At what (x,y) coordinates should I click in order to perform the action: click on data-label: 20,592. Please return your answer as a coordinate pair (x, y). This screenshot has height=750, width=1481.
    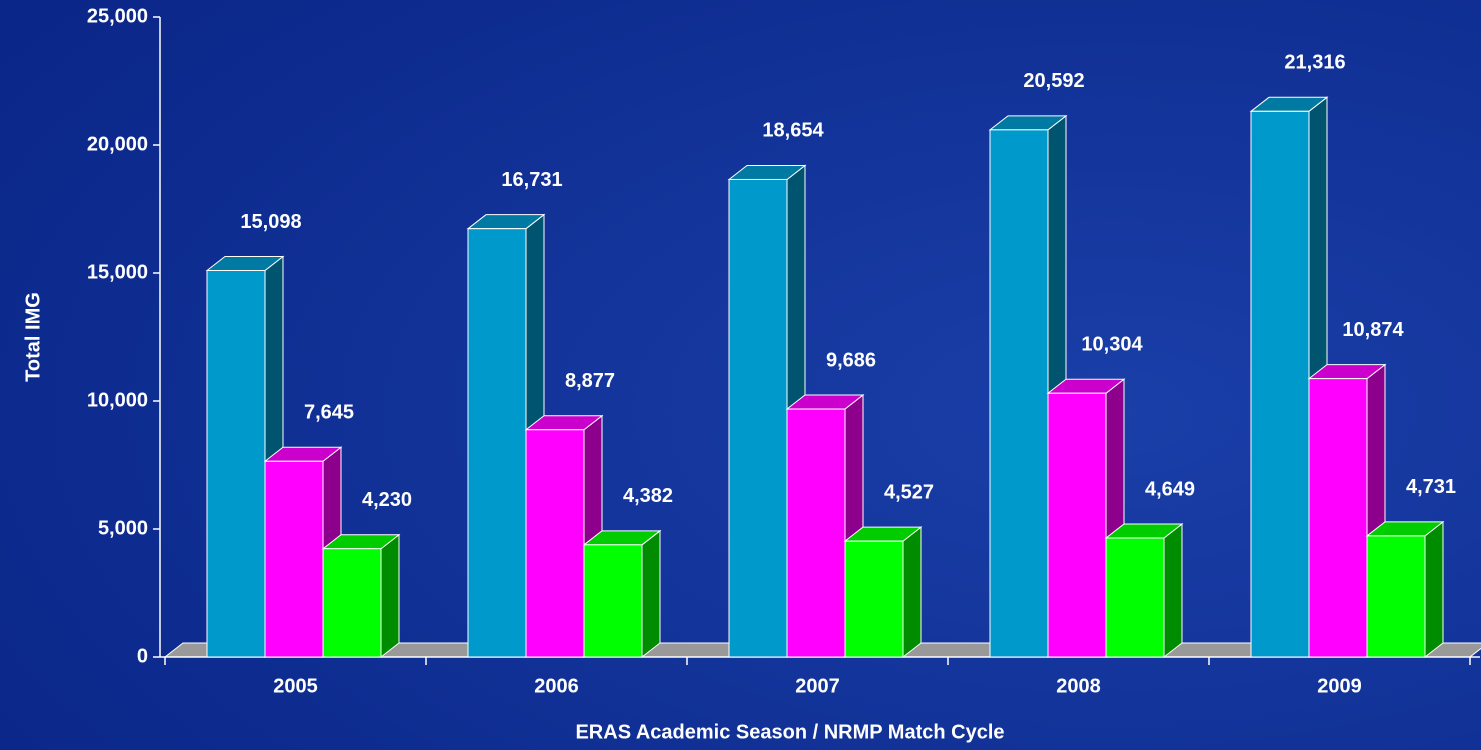
    Looking at the image, I should click on (1053, 81).